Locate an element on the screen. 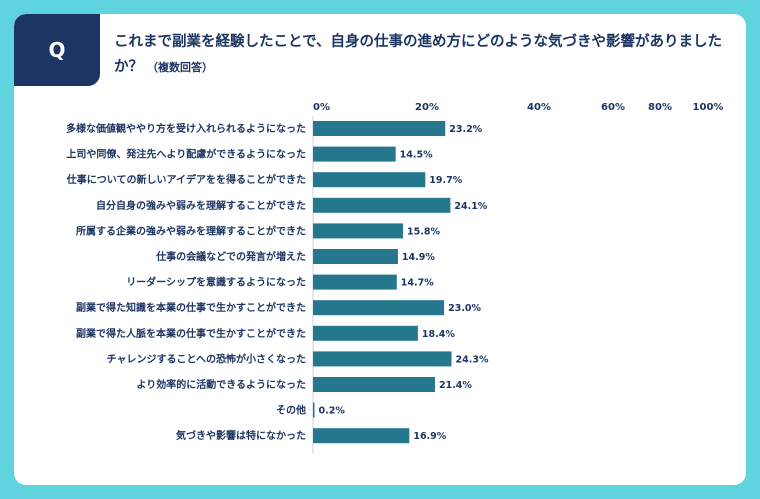 This screenshot has height=499, width=760. value-label: 24.1% is located at coordinates (470, 206).